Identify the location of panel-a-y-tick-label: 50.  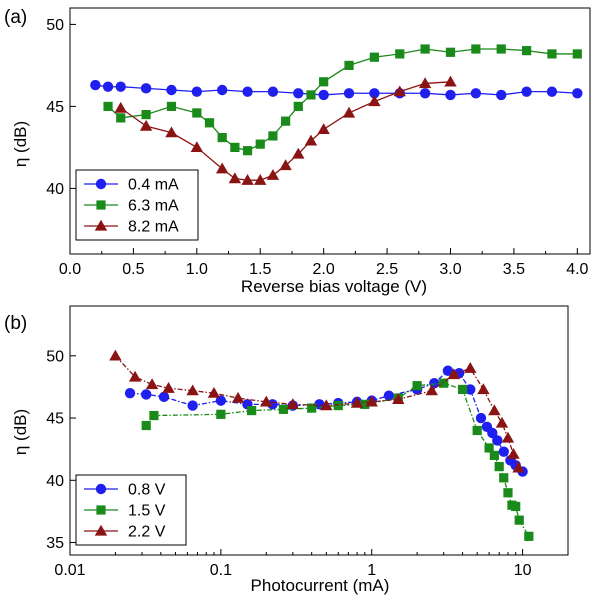
(55, 25).